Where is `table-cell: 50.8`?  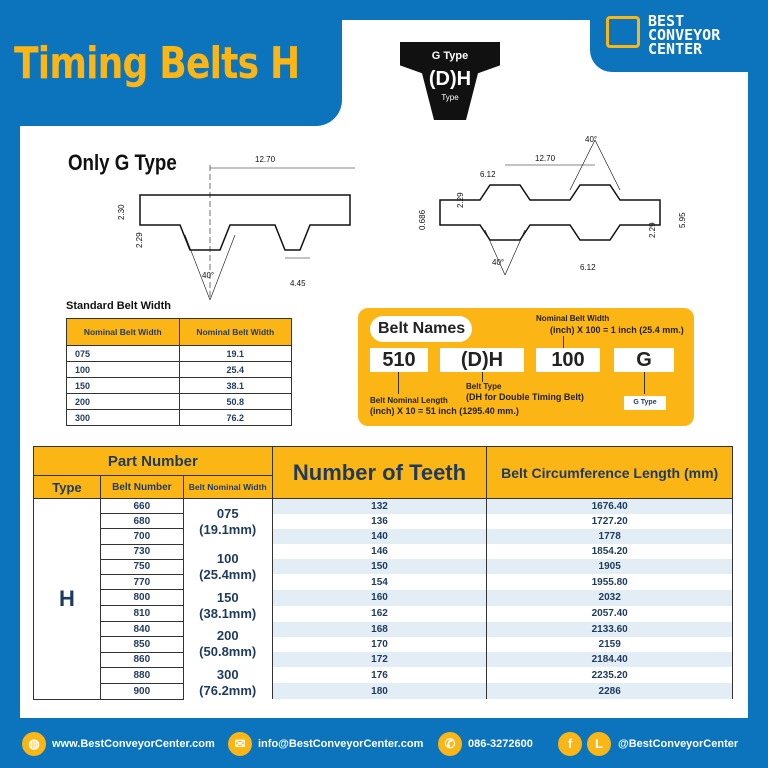 table-cell: 50.8 is located at coordinates (235, 401).